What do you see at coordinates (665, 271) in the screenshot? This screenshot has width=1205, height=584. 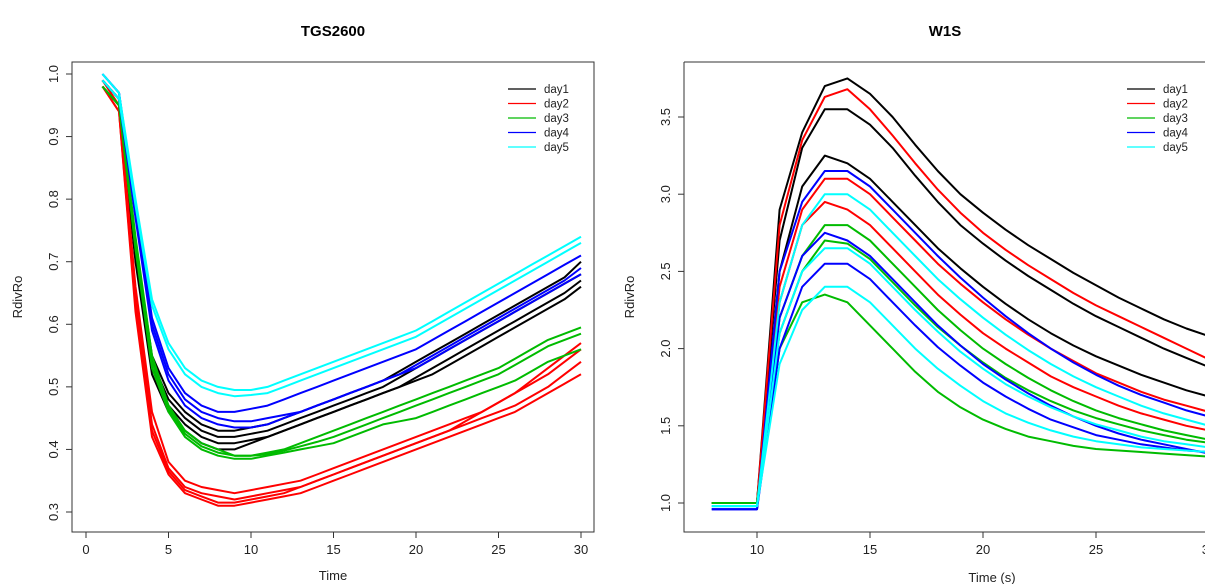 I see `y-tick-label: 2.5` at bounding box center [665, 271].